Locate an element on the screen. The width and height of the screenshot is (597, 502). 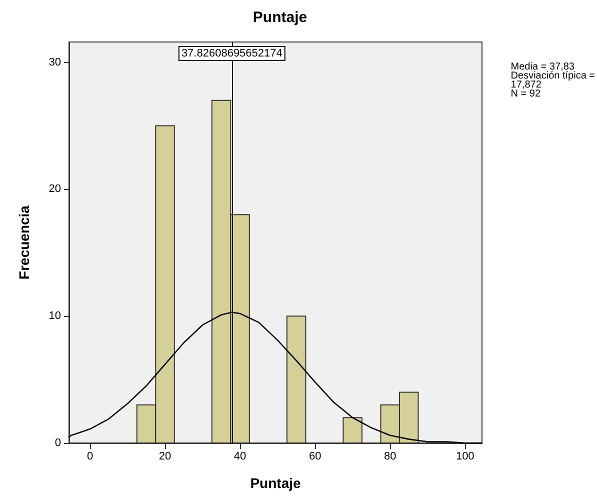
y-axis-title: Frecuencia is located at coordinates (24, 242).